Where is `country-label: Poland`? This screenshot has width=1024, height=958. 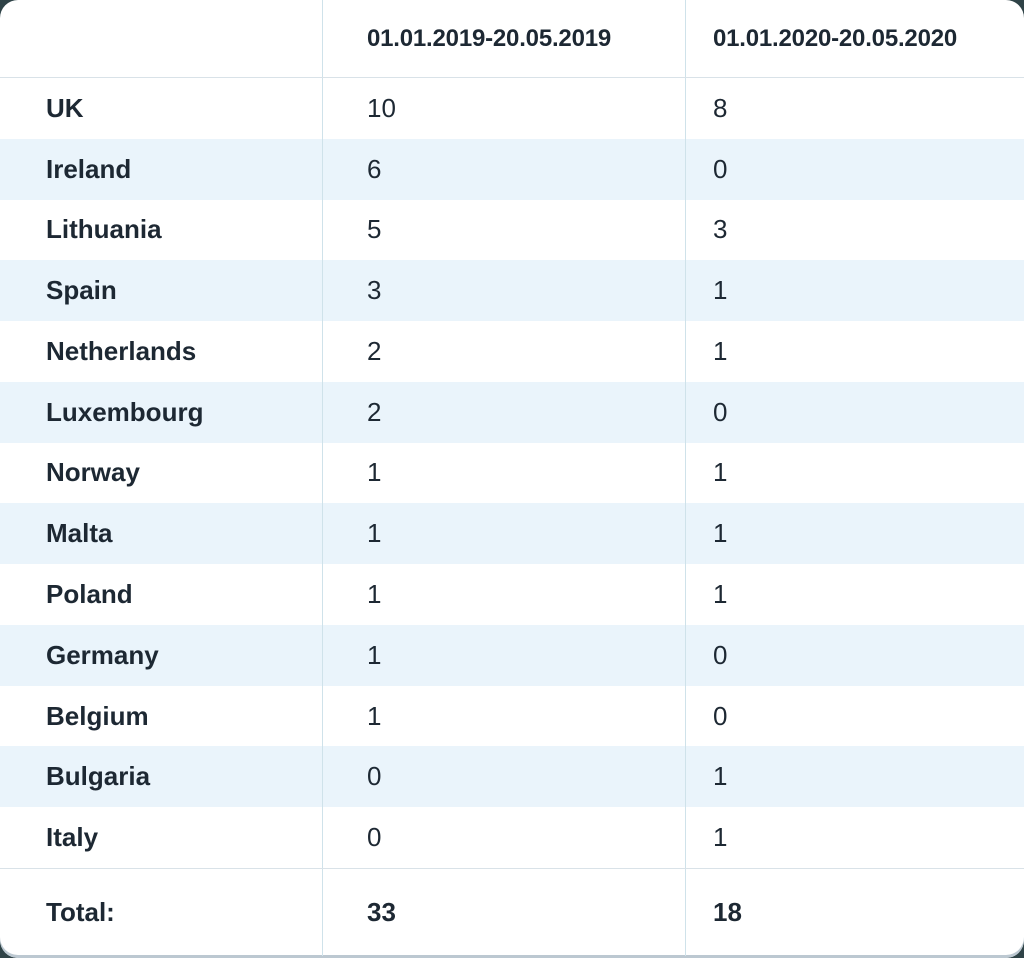 country-label: Poland is located at coordinates (89, 594).